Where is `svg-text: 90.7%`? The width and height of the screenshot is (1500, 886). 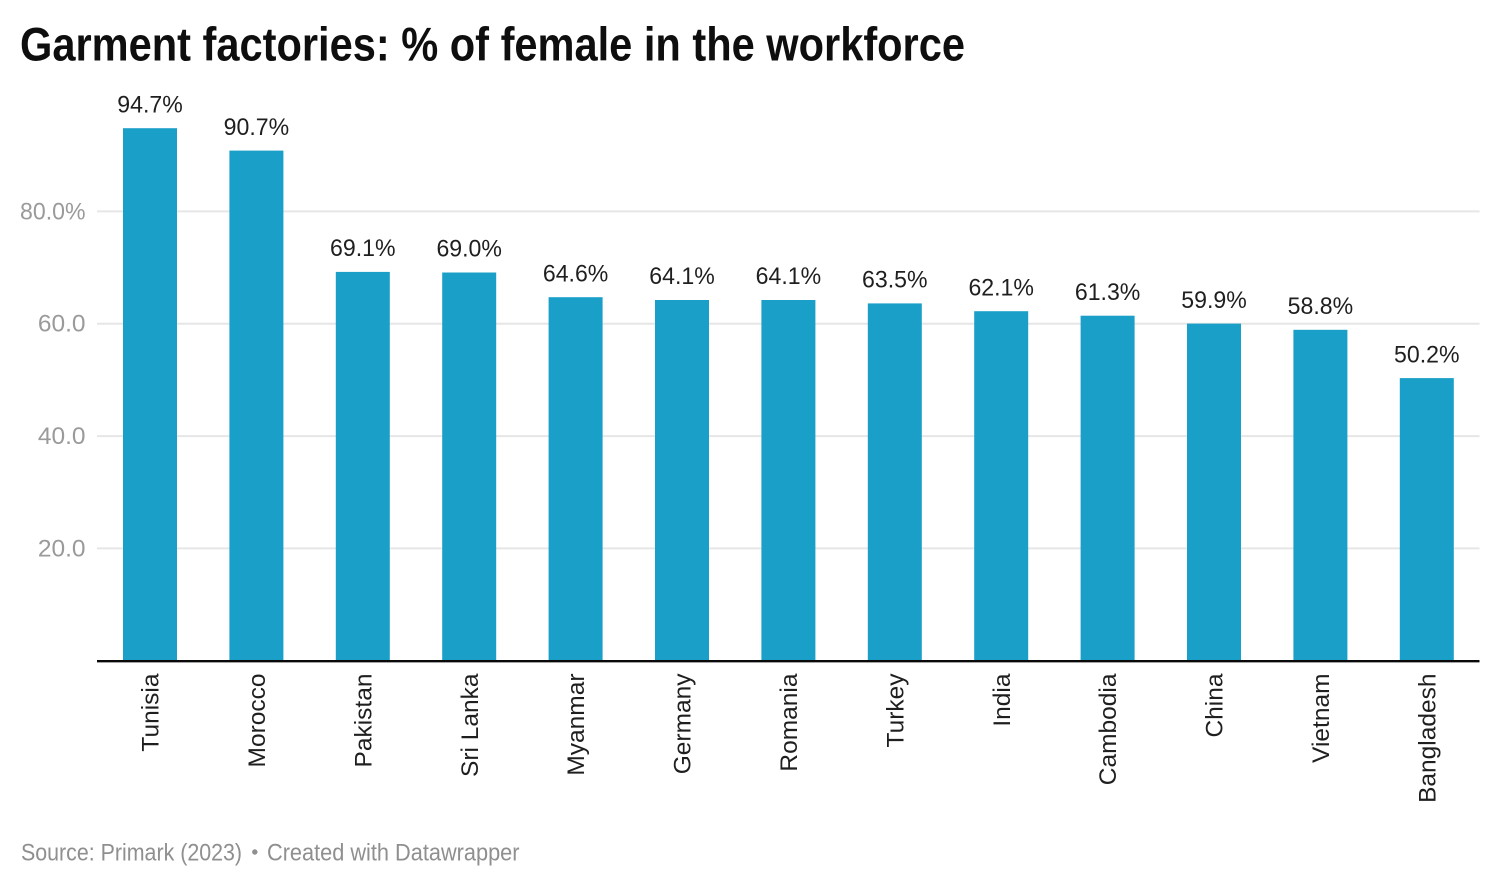
svg-text: 90.7% is located at coordinates (257, 127).